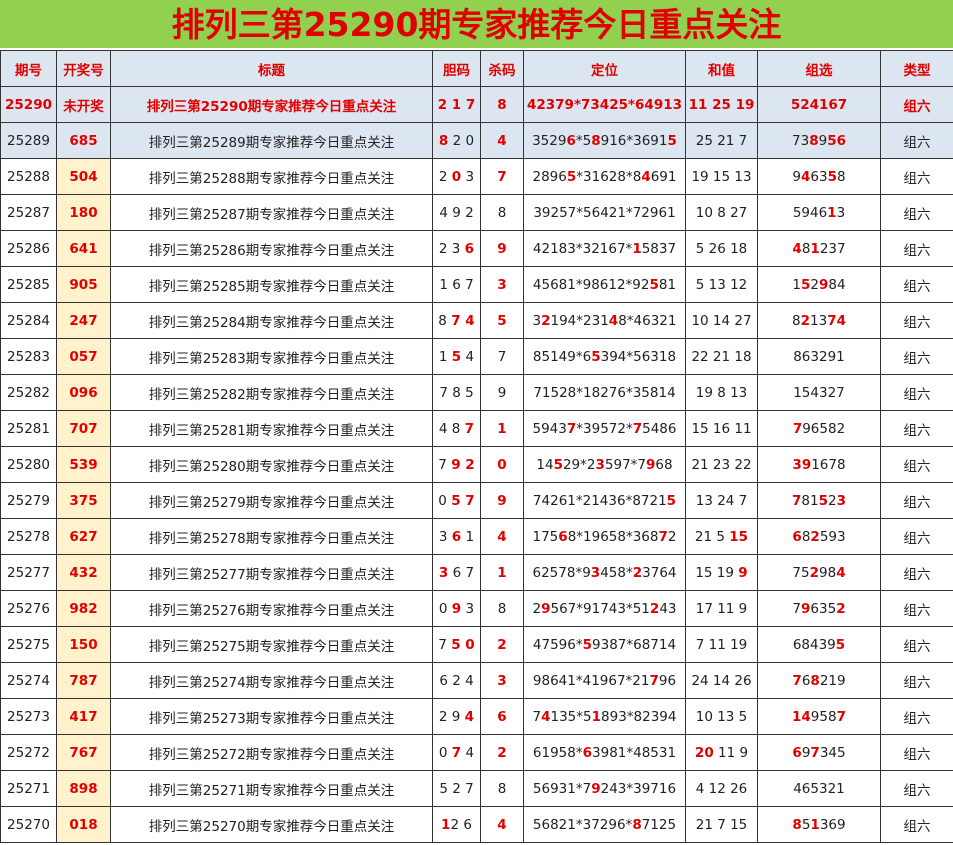 This screenshot has height=845, width=953. What do you see at coordinates (271, 716) in the screenshot?
I see `table-cell: 排列三第25273期专家推荐今日重点关注` at bounding box center [271, 716].